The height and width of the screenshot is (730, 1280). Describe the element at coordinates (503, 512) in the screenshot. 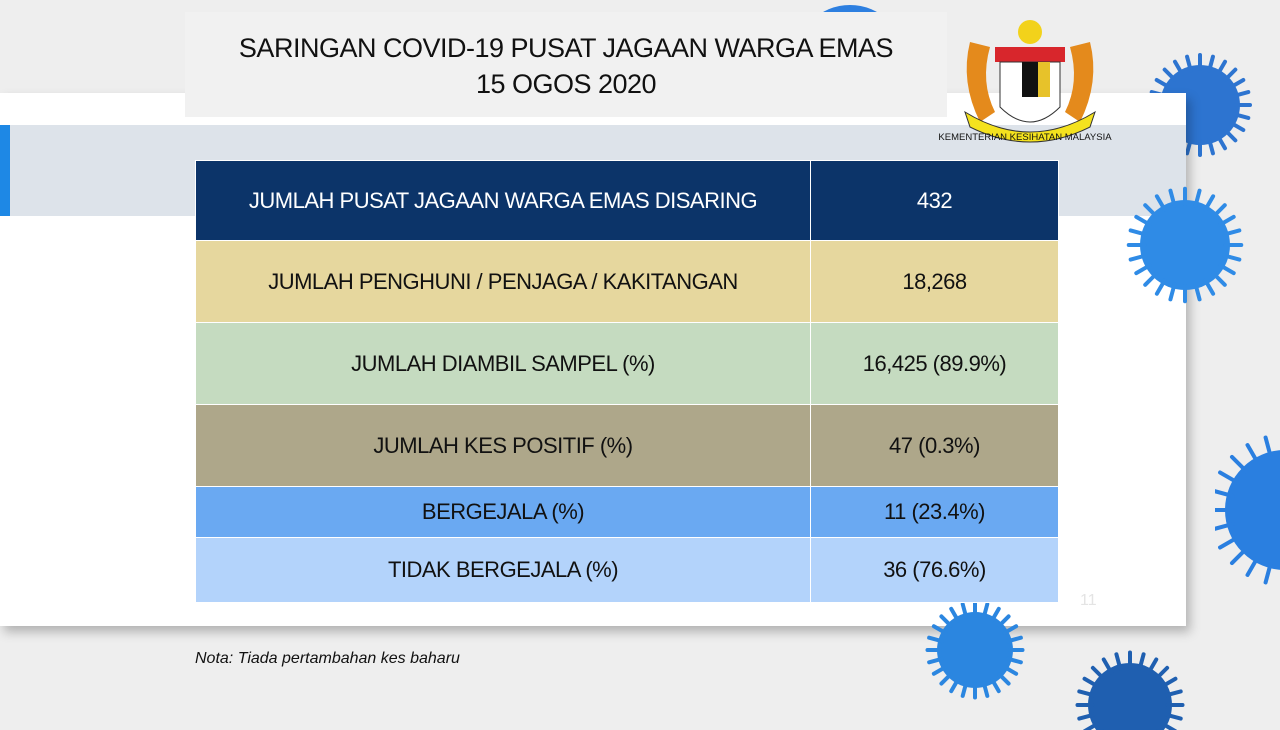

I see `row-label: BERGEJALA (%)` at that location.